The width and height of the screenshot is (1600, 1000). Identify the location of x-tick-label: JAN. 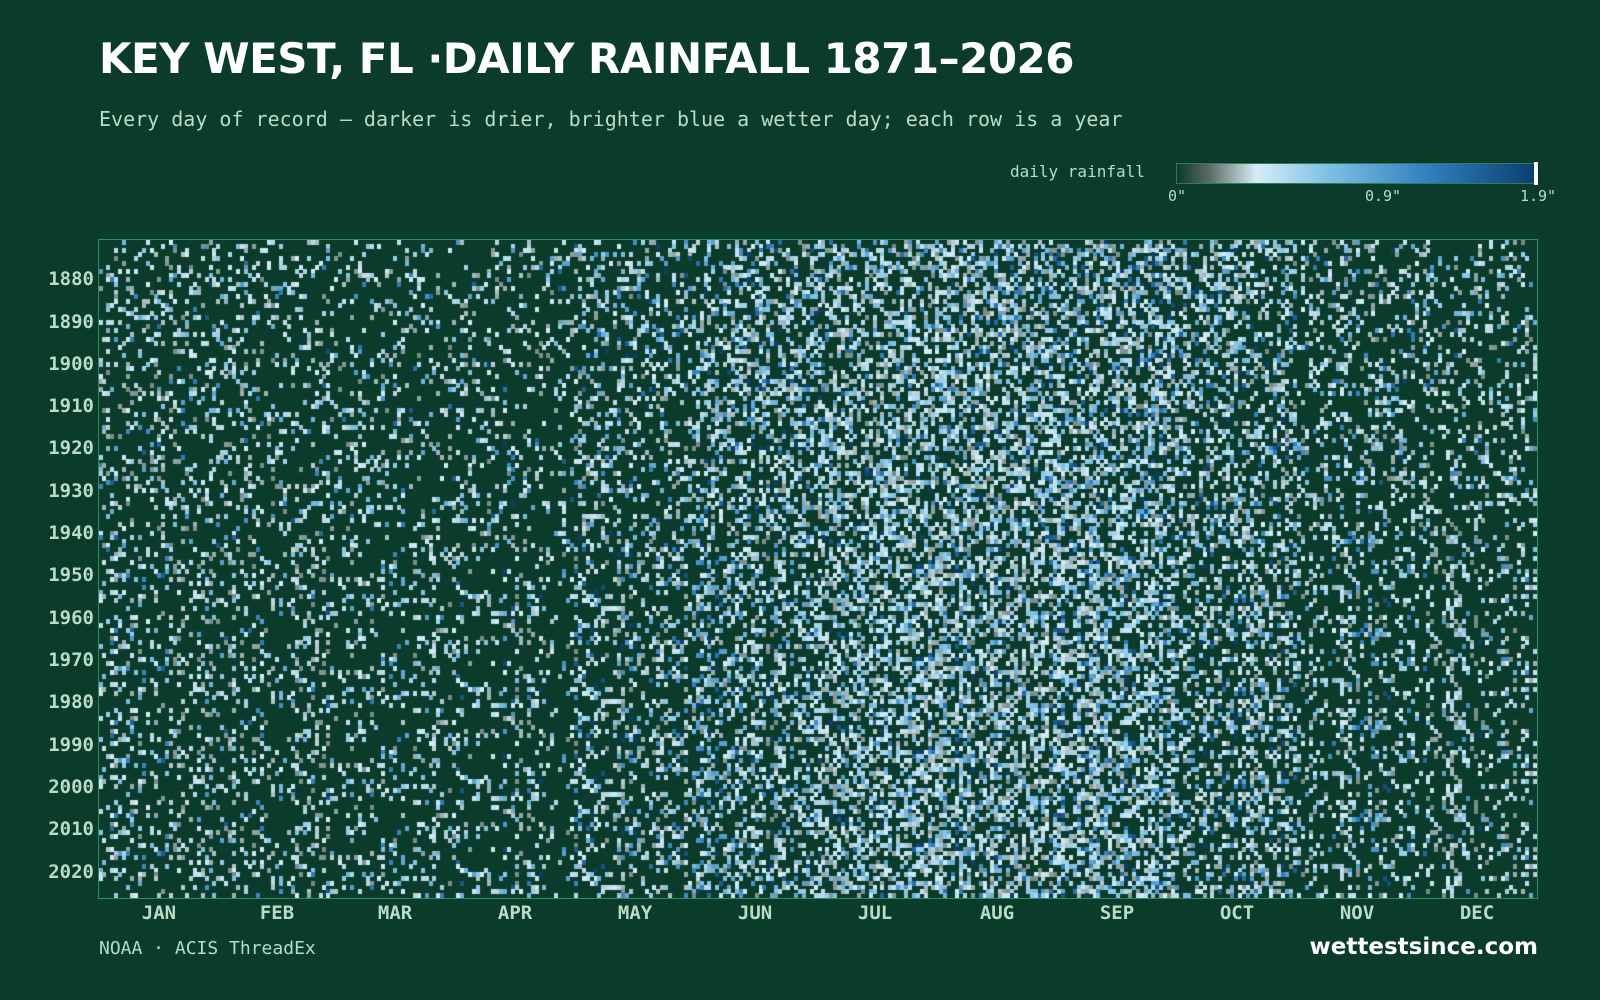
(159, 913).